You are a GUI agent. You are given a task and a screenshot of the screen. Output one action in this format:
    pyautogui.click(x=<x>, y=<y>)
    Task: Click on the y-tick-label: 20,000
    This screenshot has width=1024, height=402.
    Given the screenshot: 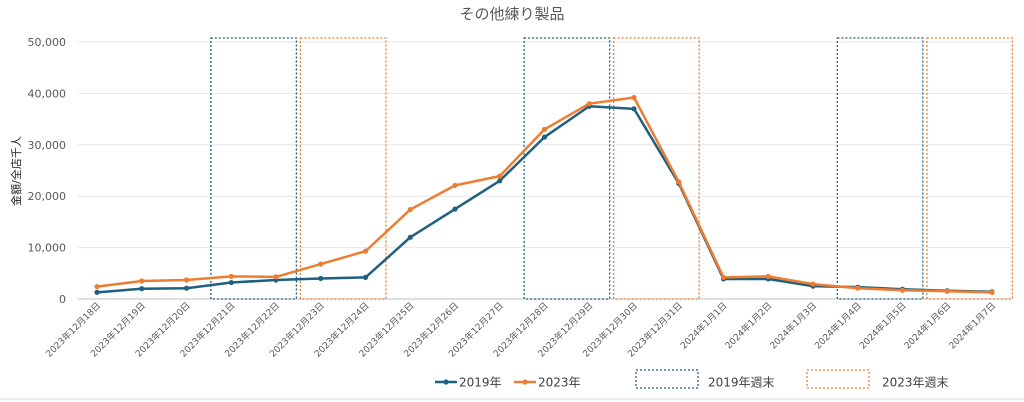 What is the action you would take?
    pyautogui.click(x=47, y=196)
    